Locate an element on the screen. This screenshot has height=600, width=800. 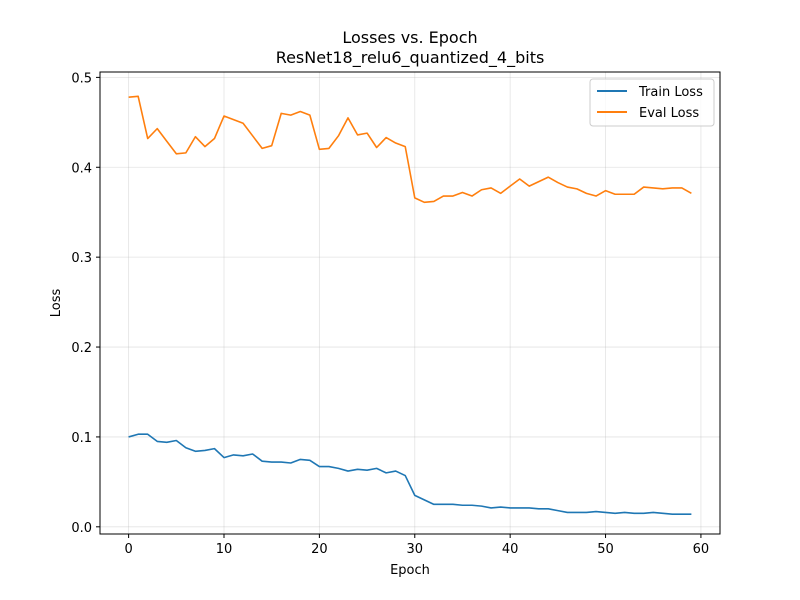
x-tick-label: 60 is located at coordinates (701, 549).